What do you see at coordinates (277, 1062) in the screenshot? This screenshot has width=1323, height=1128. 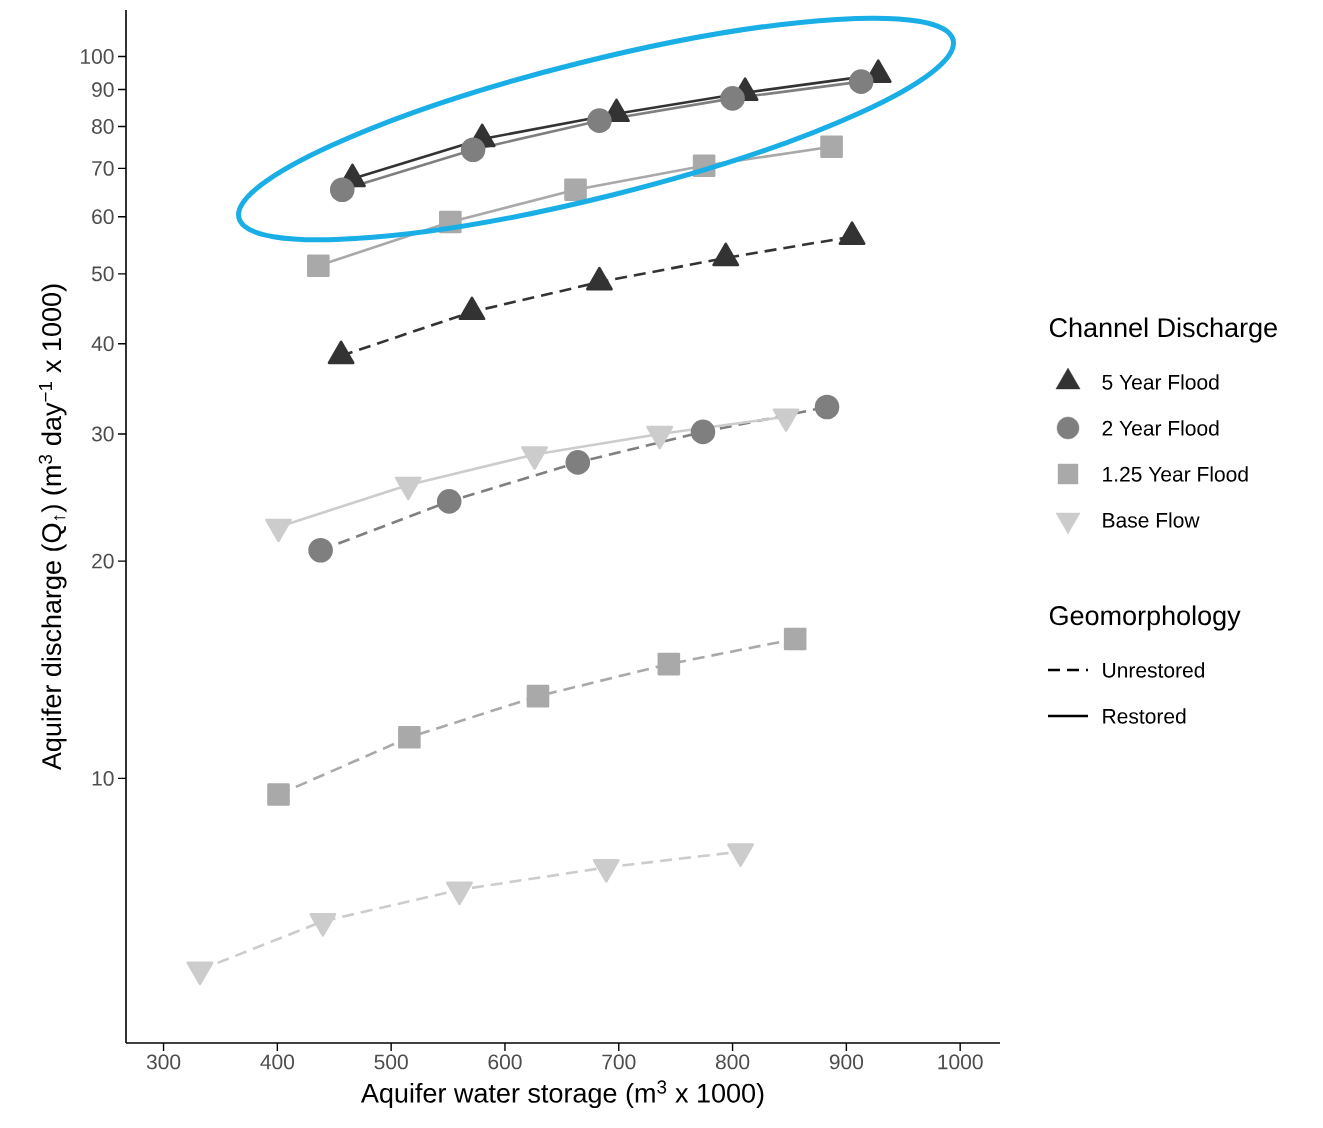 I see `x-tick-label: 400` at bounding box center [277, 1062].